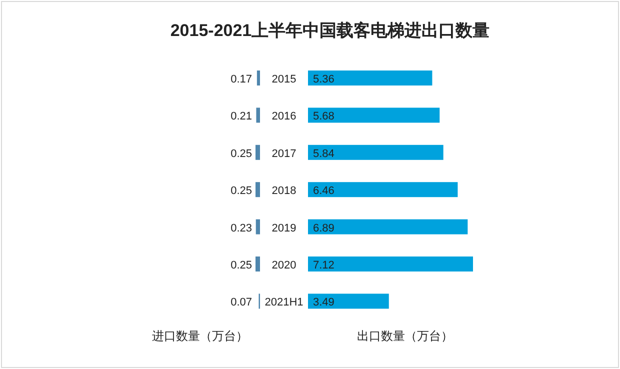  I want to click on data-label: 6.46, so click(323, 191).